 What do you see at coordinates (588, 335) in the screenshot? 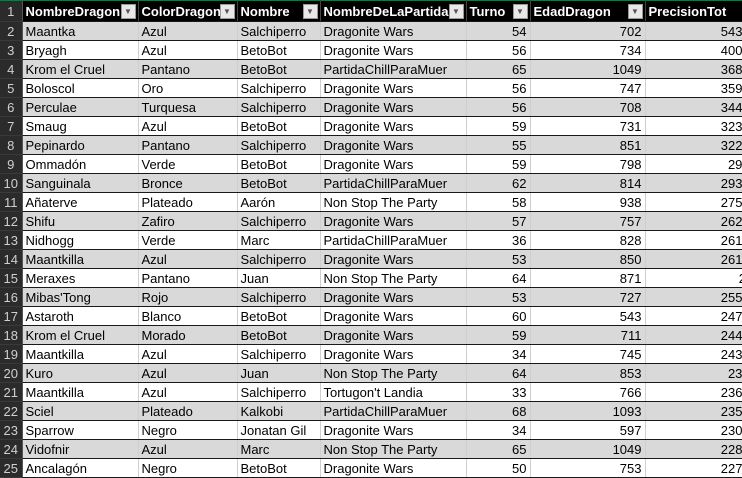
I see `cell: 711` at bounding box center [588, 335].